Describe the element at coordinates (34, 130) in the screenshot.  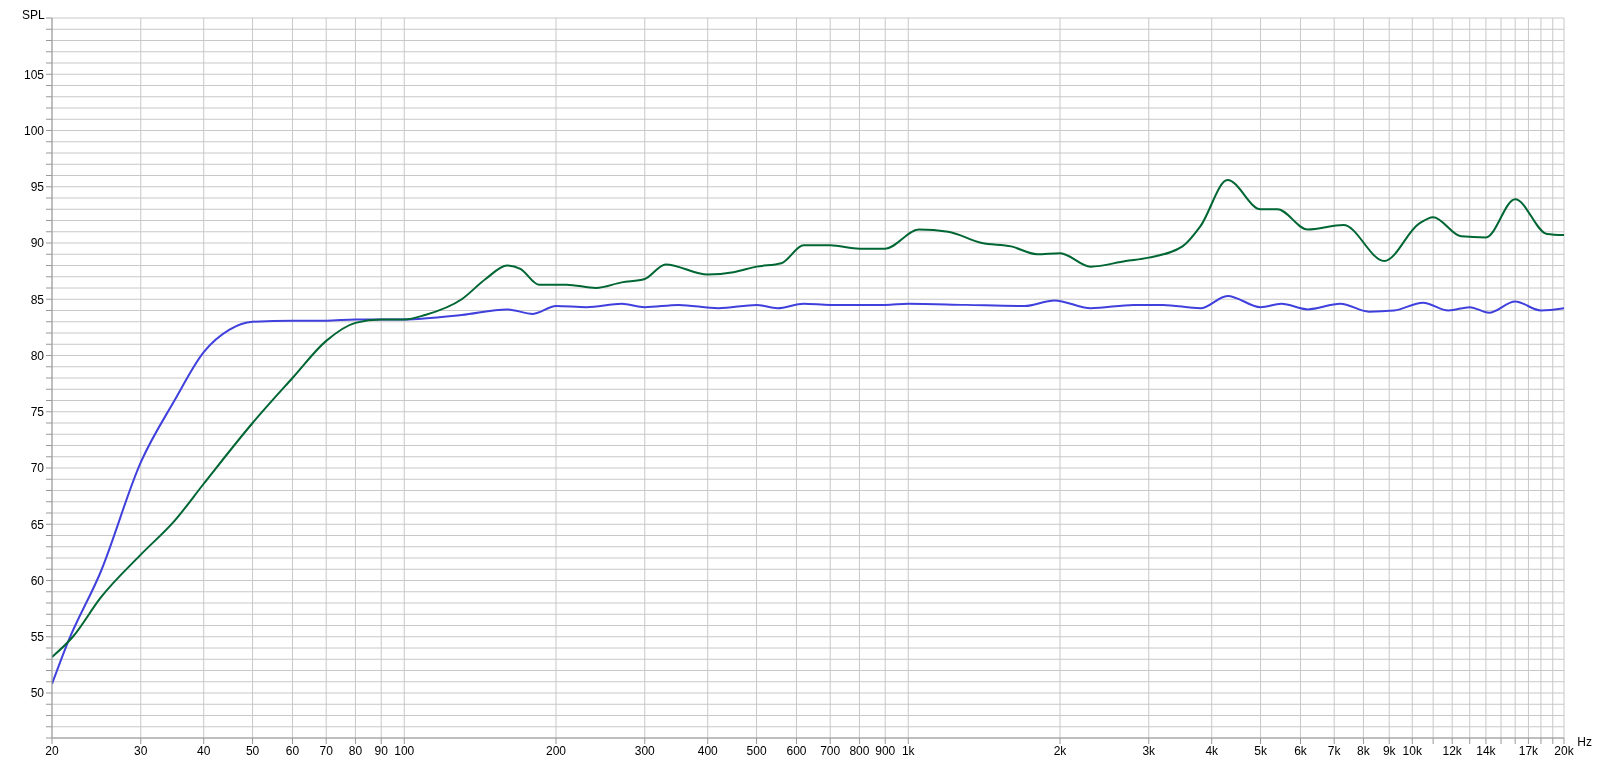
I see `y-tick-label: 100` at that location.